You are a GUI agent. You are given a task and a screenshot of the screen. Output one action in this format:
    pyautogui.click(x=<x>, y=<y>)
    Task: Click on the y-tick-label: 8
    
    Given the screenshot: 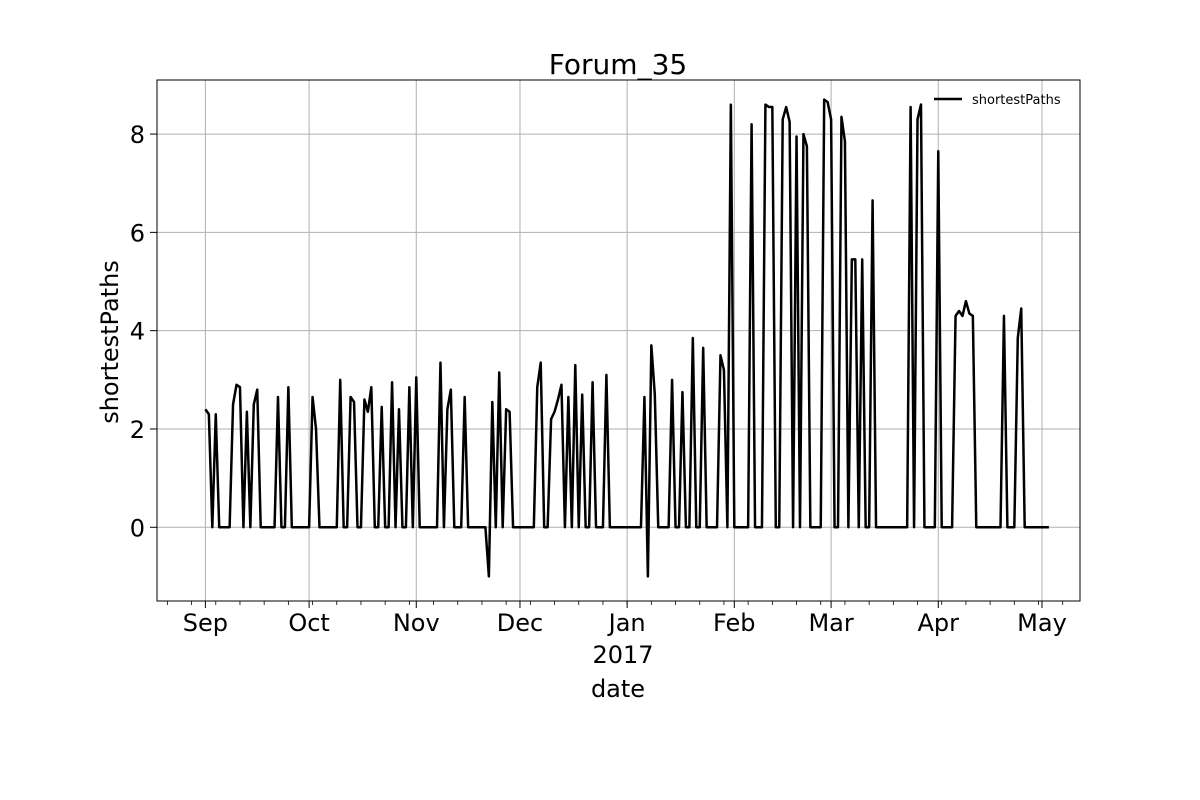 What is the action you would take?
    pyautogui.click(x=137, y=135)
    